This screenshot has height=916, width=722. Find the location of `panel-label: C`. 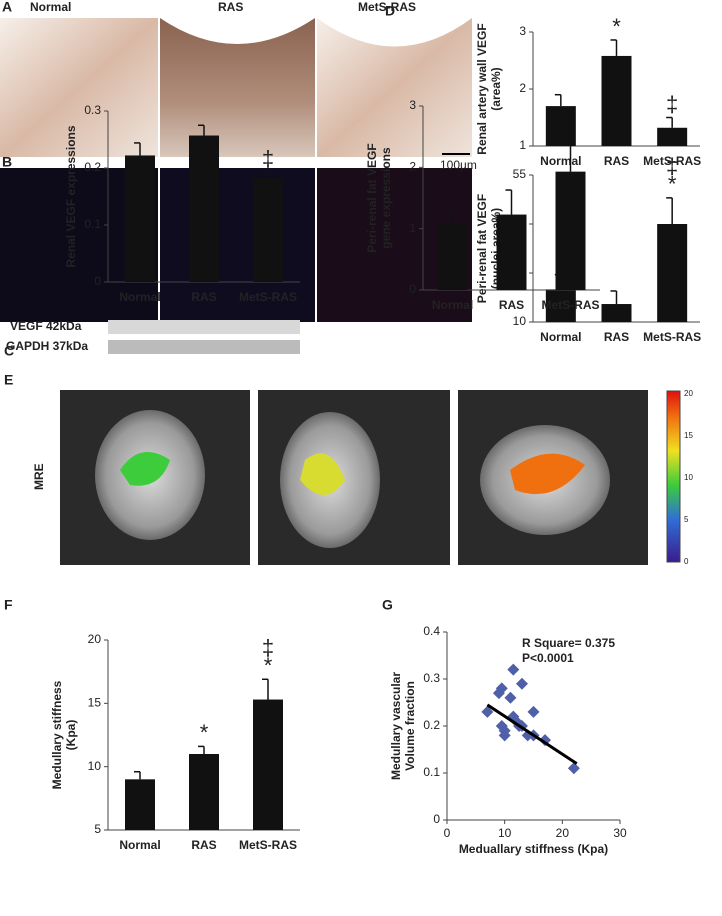

panel-label: C is located at coordinates (9, 351).